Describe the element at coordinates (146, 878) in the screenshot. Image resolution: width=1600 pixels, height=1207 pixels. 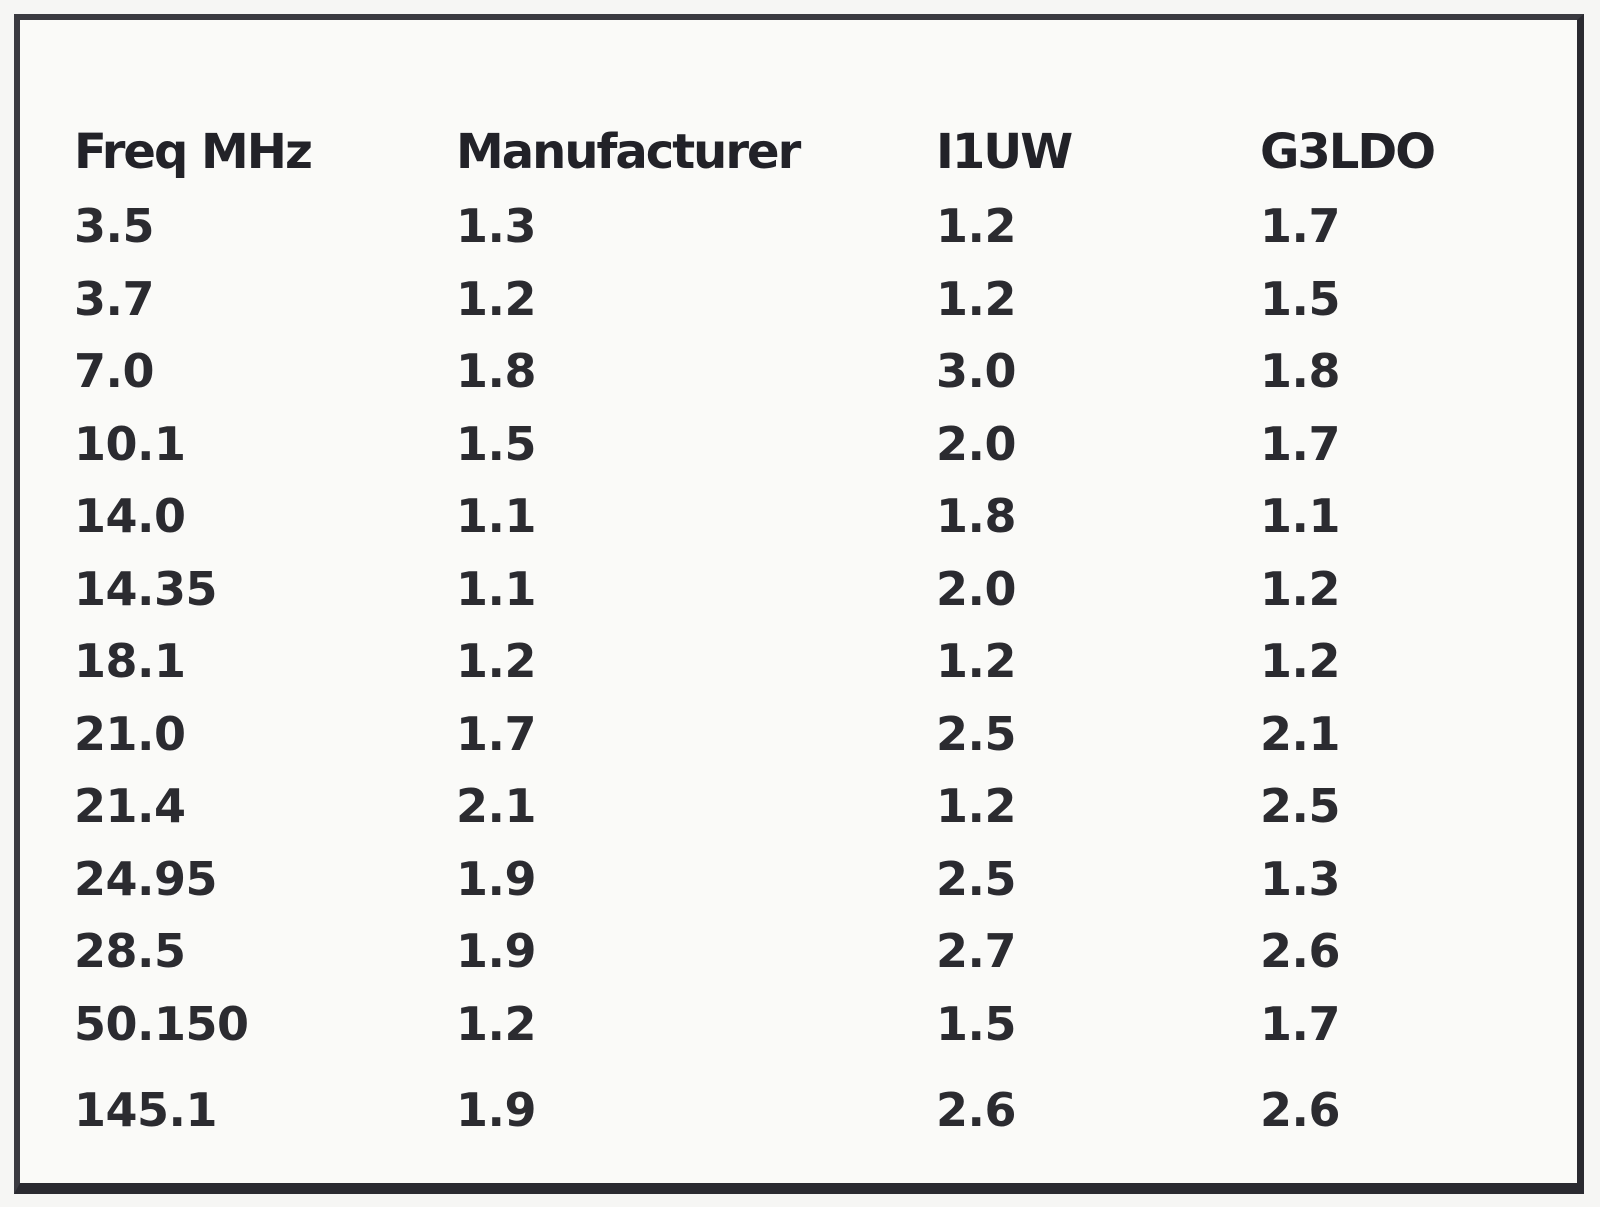
I see `freq-cell: 24.95` at that location.